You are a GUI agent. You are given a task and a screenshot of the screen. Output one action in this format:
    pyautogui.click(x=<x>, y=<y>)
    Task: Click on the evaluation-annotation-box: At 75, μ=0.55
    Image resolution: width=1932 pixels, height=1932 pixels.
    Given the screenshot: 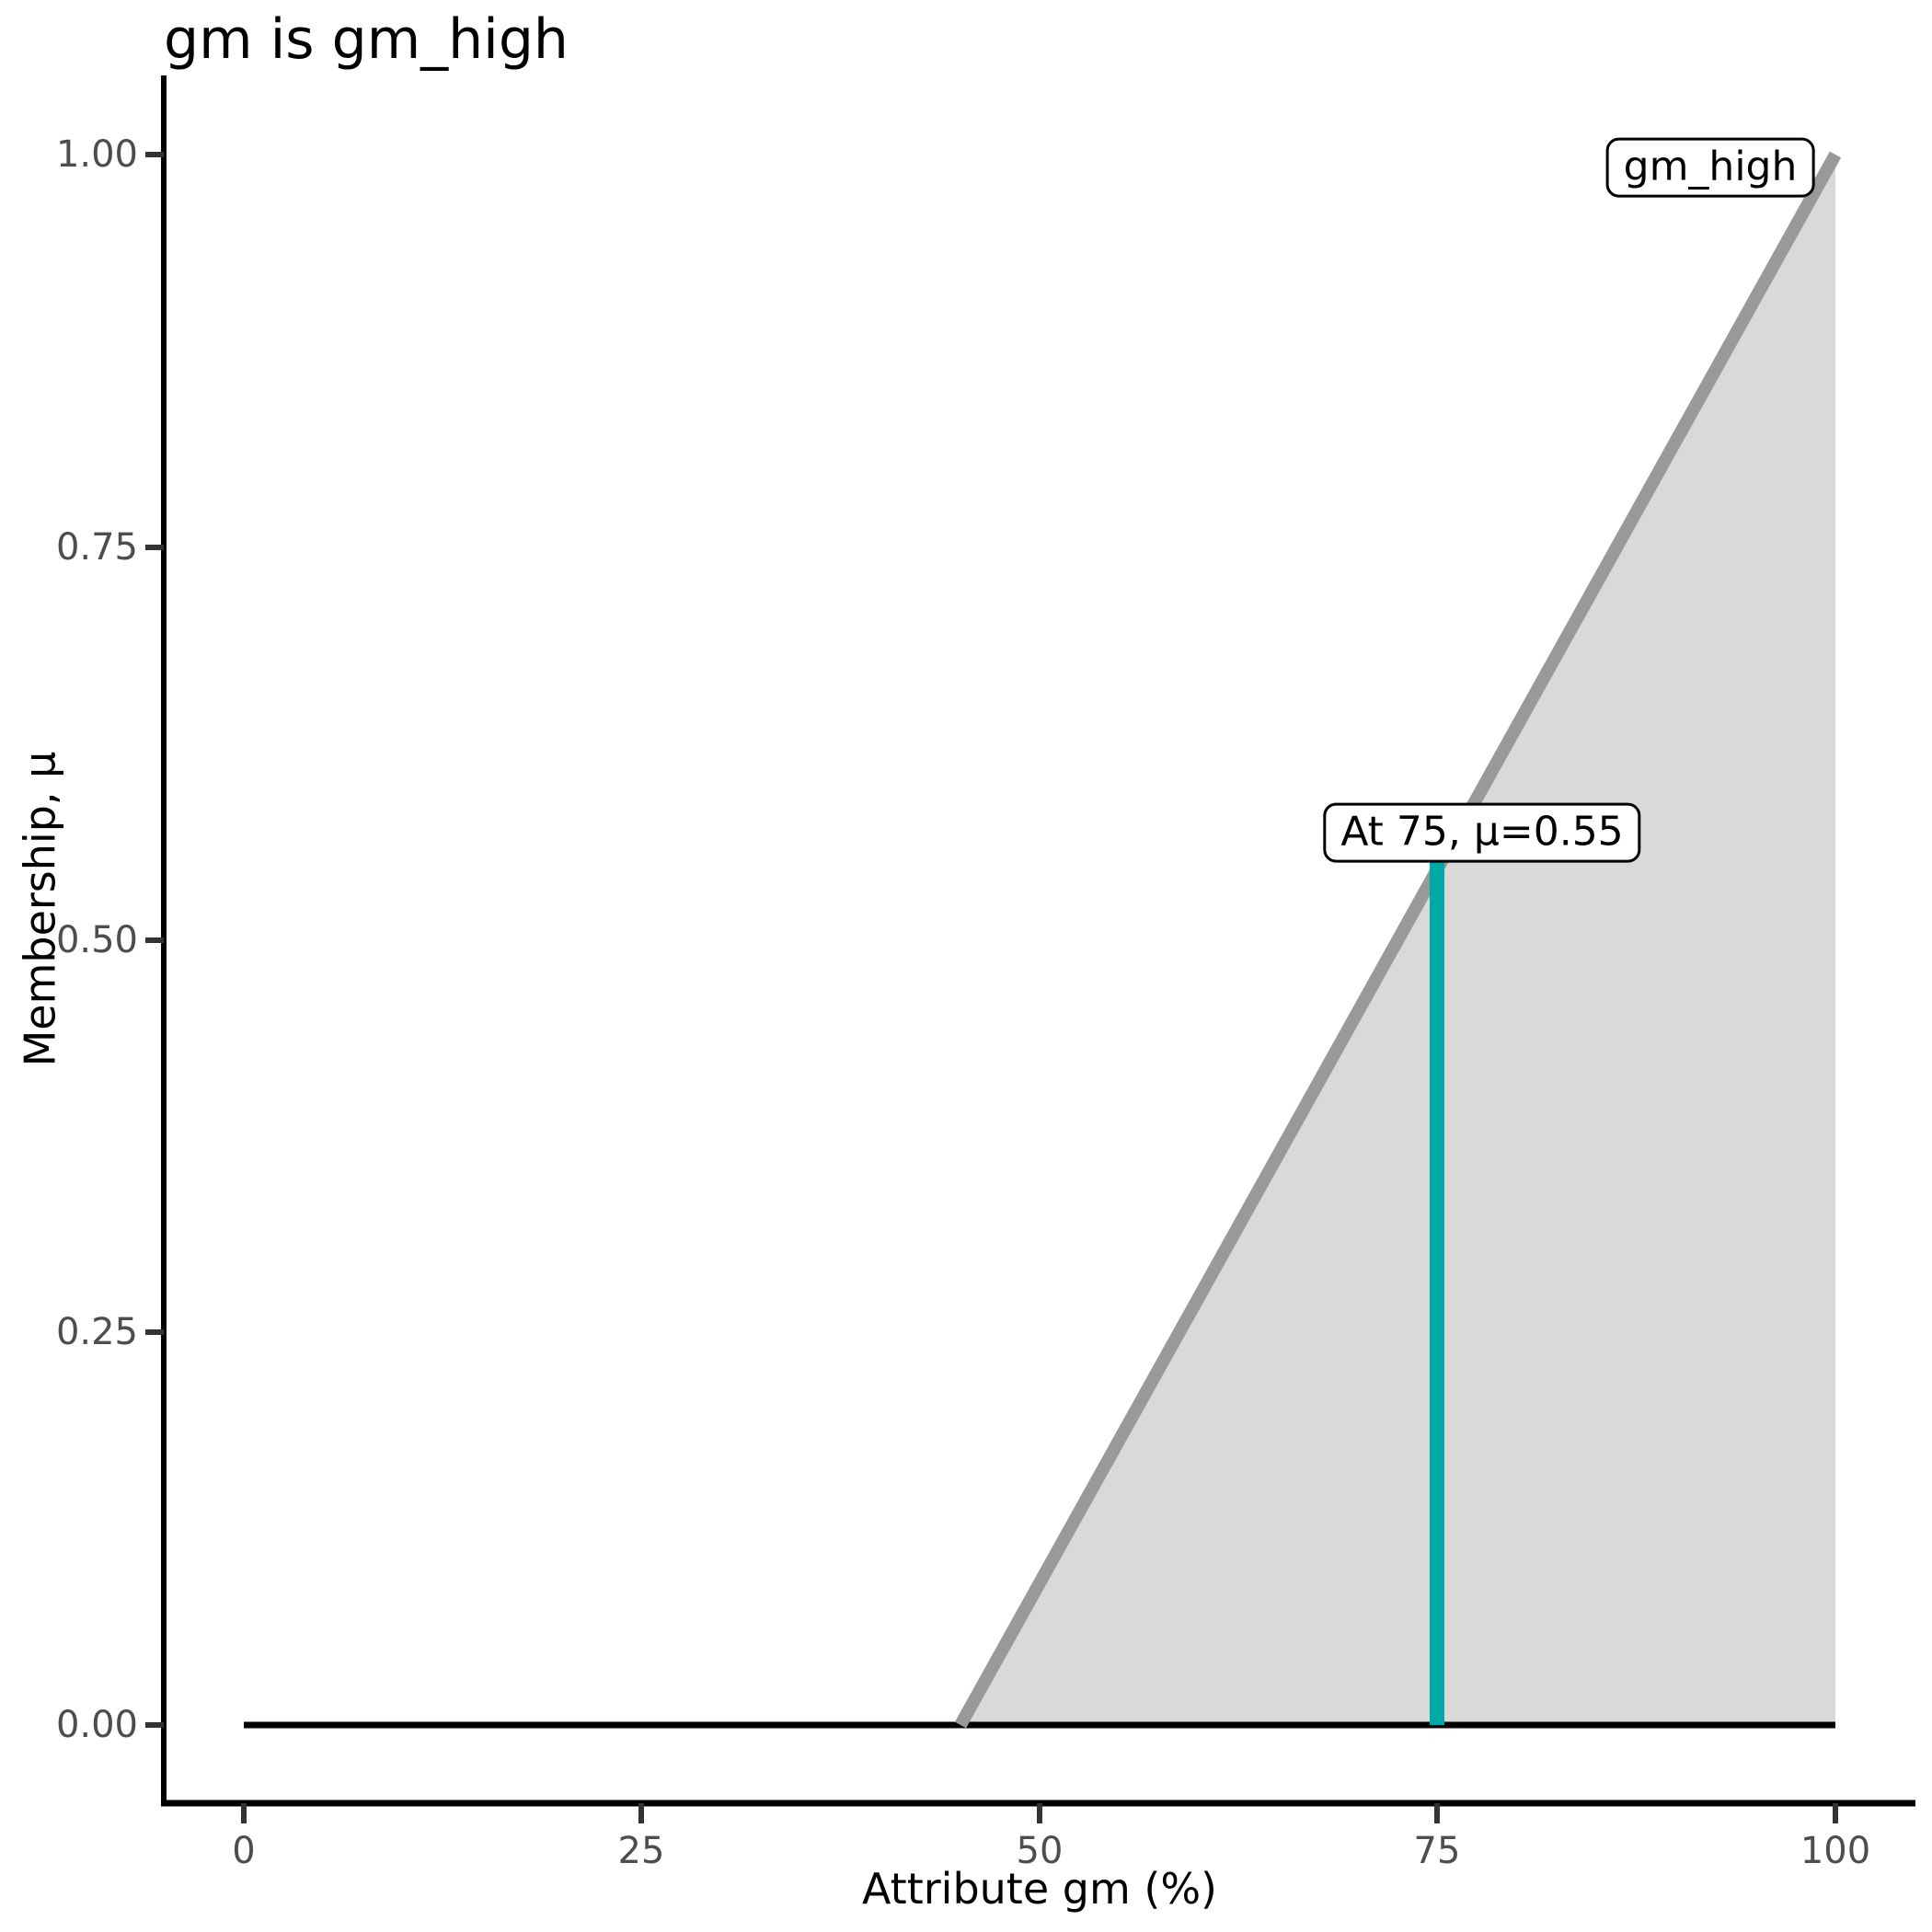 What is the action you would take?
    pyautogui.click(x=1482, y=832)
    